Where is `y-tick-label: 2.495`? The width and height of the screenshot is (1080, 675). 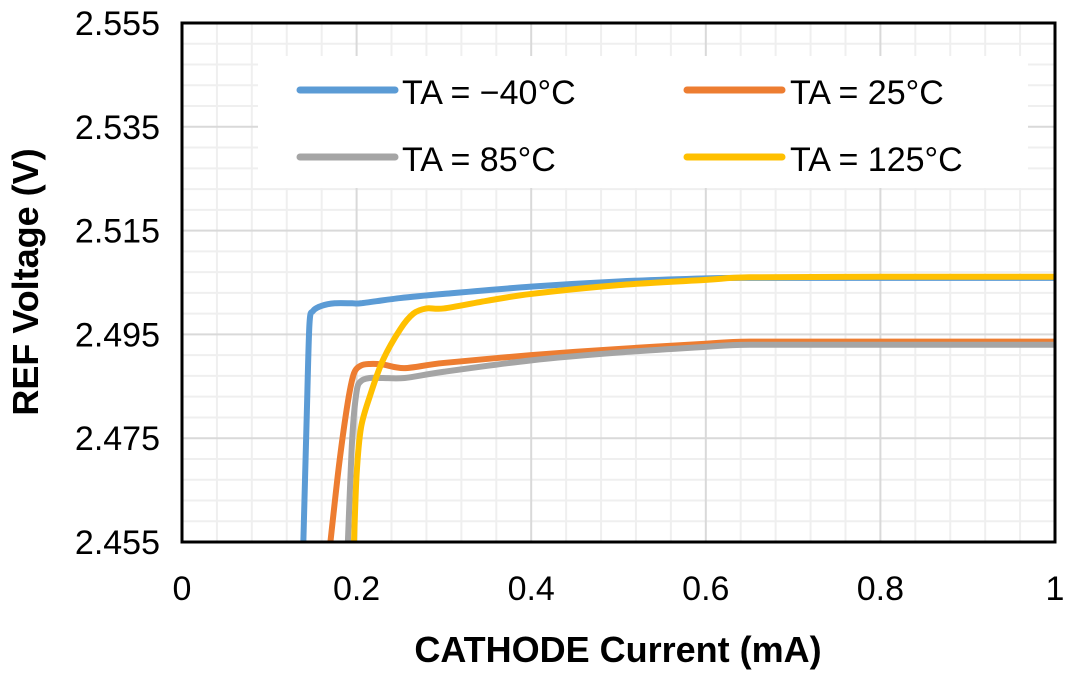 y-tick-label: 2.495 is located at coordinates (117, 335).